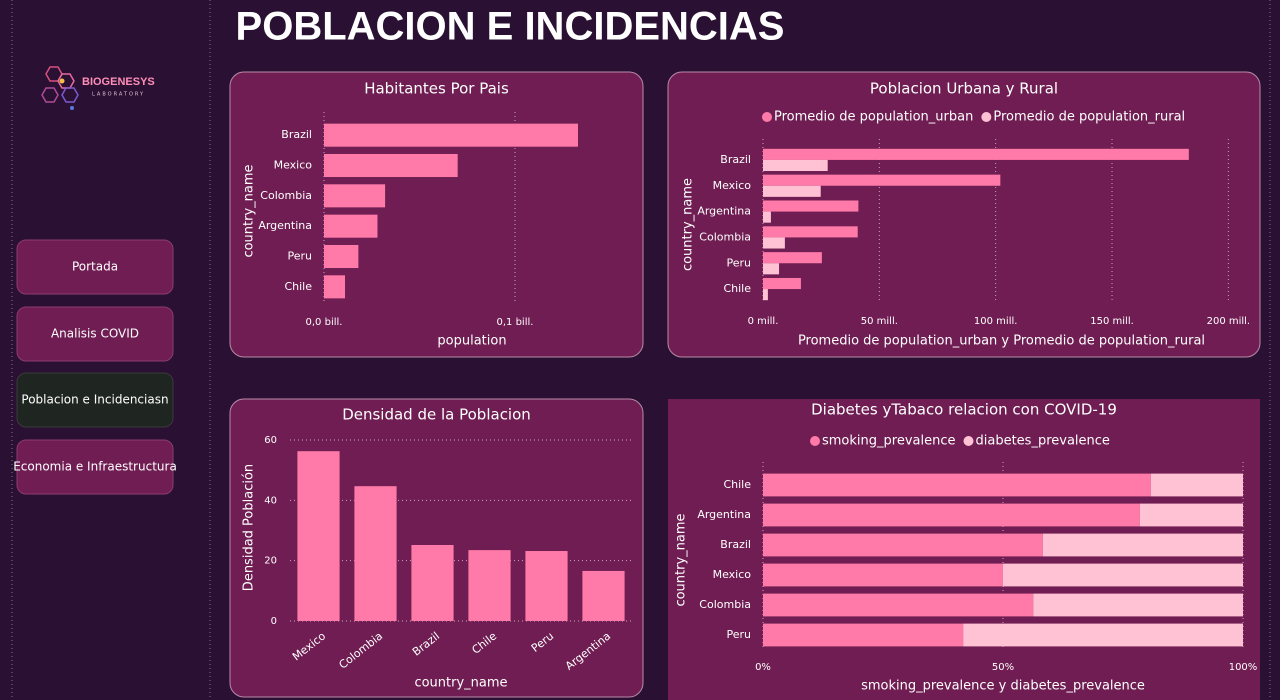  I want to click on y-tick-label: 20, so click(270, 561).